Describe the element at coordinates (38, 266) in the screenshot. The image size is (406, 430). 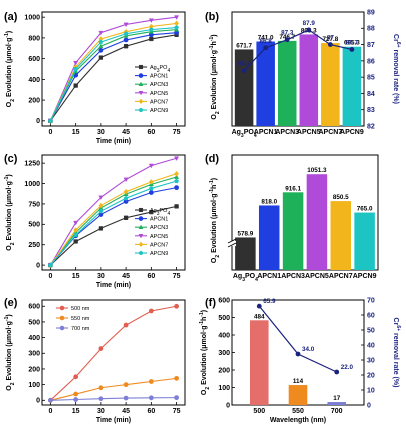
I see `y-tick-label: 0` at that location.